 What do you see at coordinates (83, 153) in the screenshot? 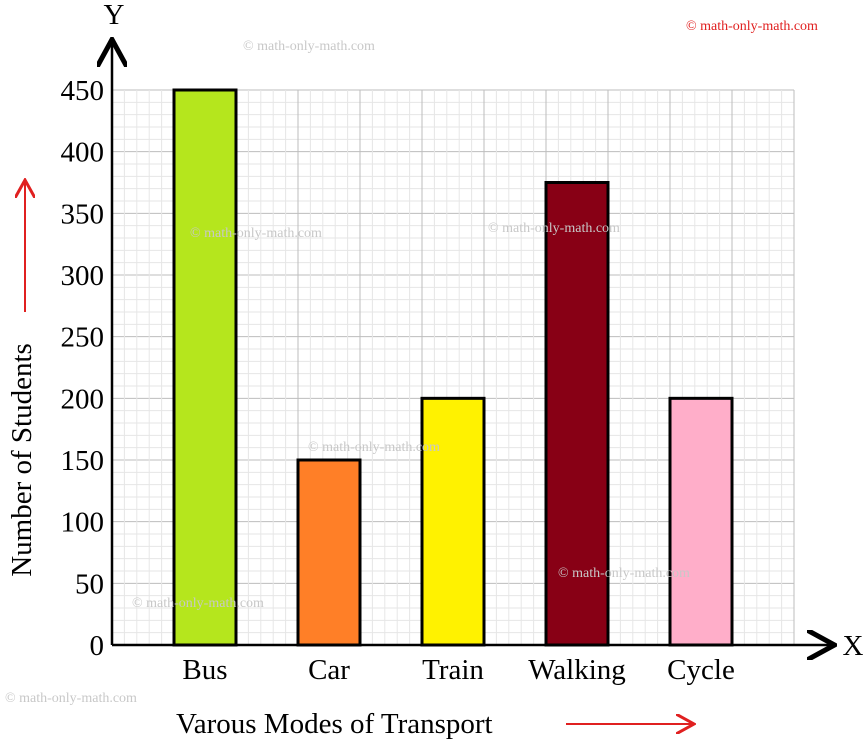
I see `y-tick-label: 400` at bounding box center [83, 153].